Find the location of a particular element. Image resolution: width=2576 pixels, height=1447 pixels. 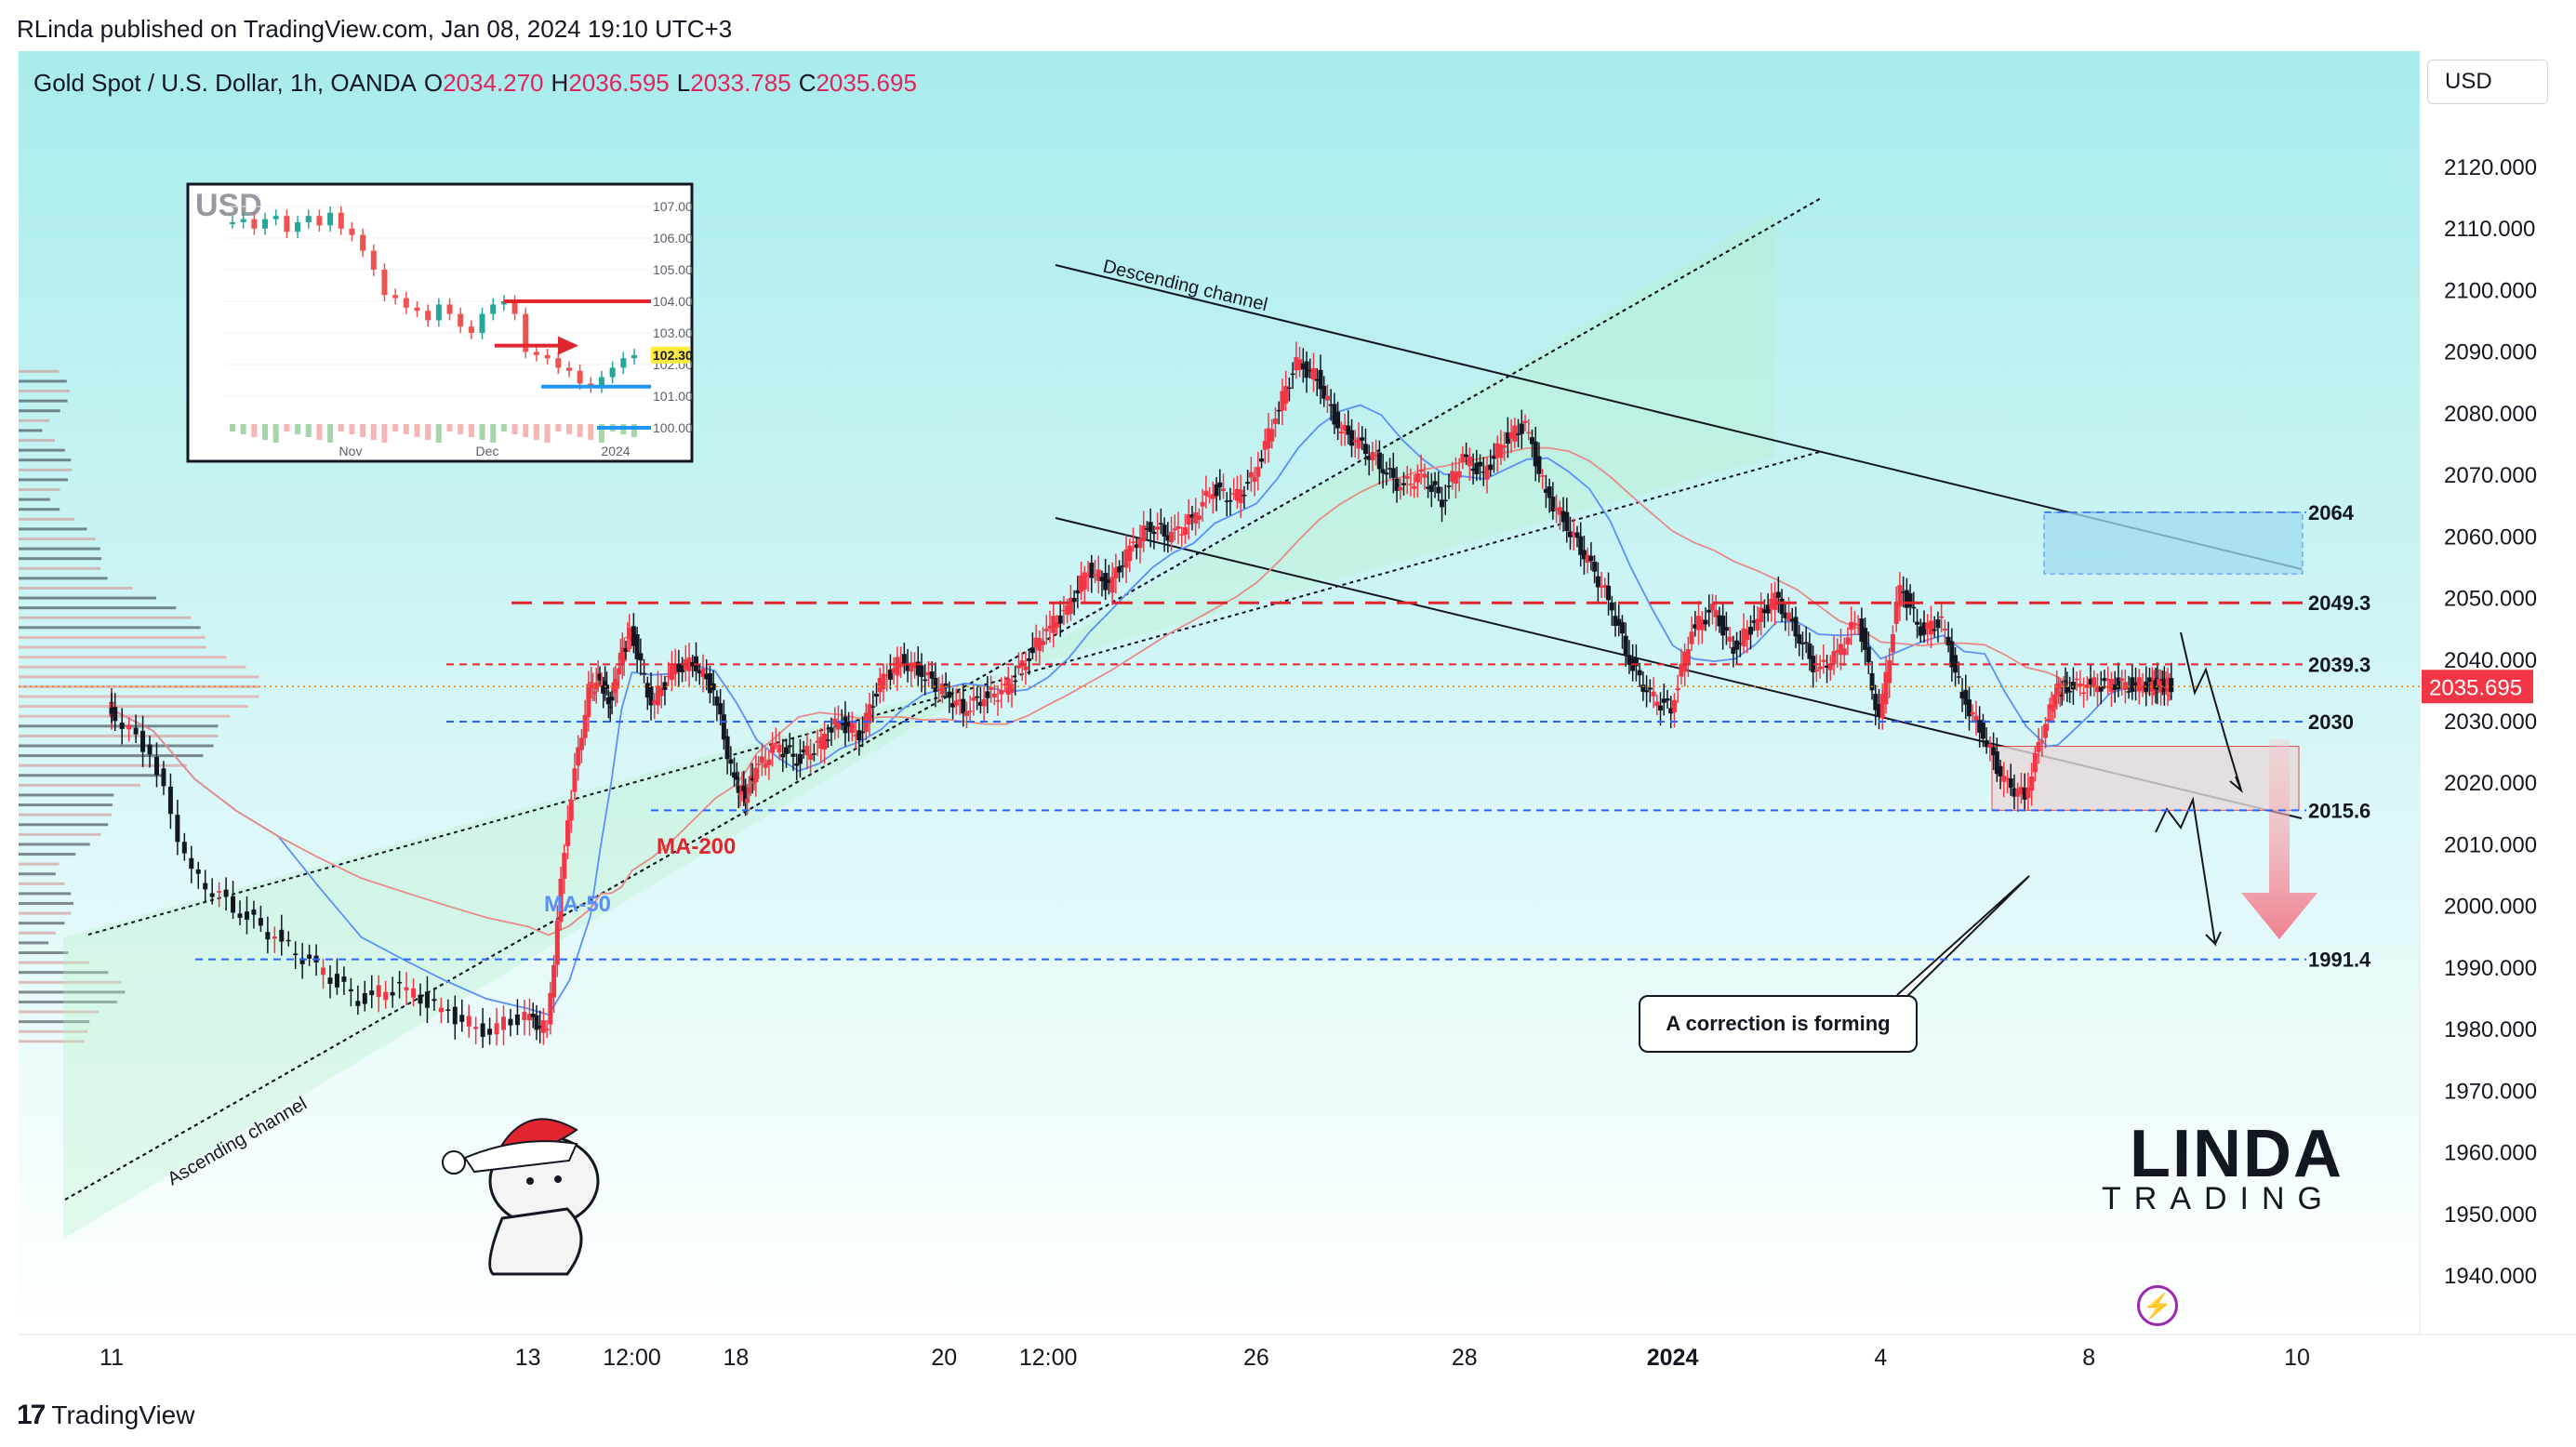

x-tick-label: 26 is located at coordinates (1256, 1358).